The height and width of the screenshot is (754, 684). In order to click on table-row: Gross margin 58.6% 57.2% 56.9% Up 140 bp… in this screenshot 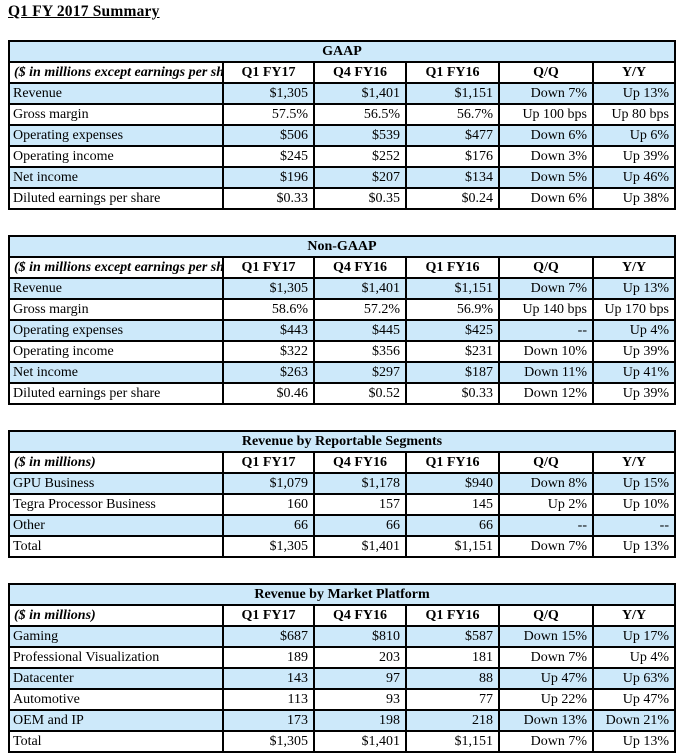, I will do `click(342, 309)`.